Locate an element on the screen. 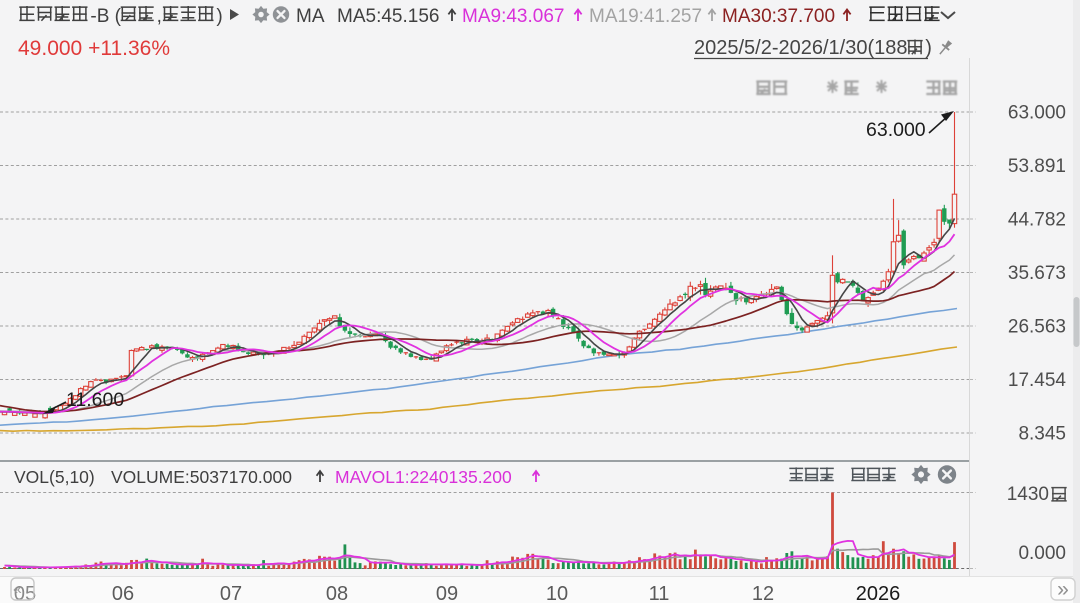 This screenshot has height=603, width=1080. svg-text: VOL(5,10) is located at coordinates (54, 477).